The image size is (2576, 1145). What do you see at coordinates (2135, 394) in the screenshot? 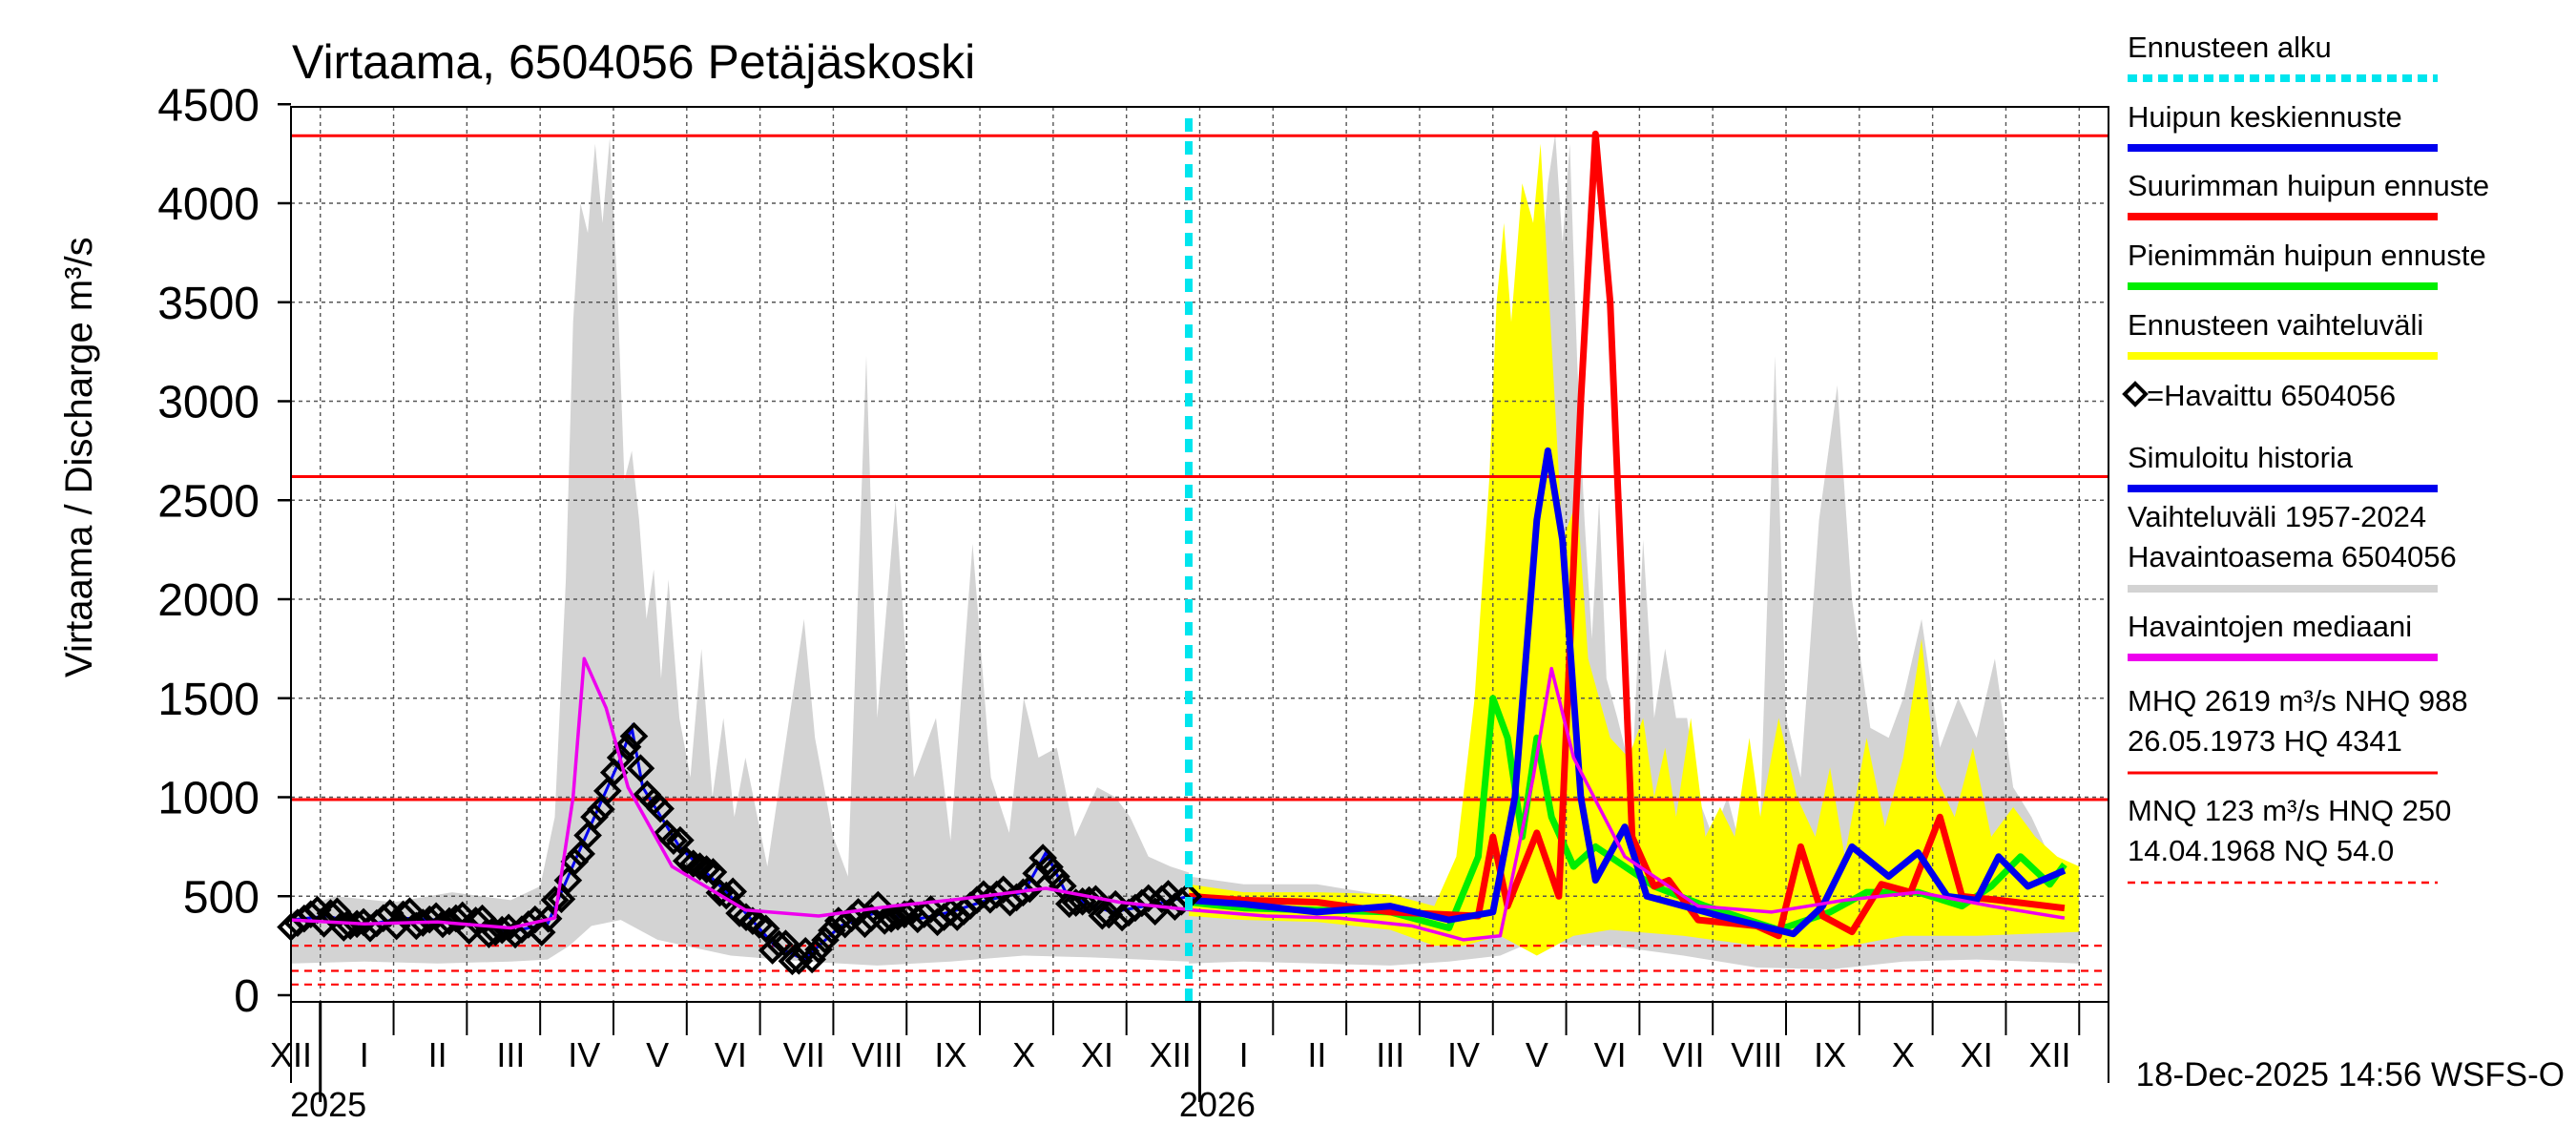
I see `legend-marker-observed` at bounding box center [2135, 394].